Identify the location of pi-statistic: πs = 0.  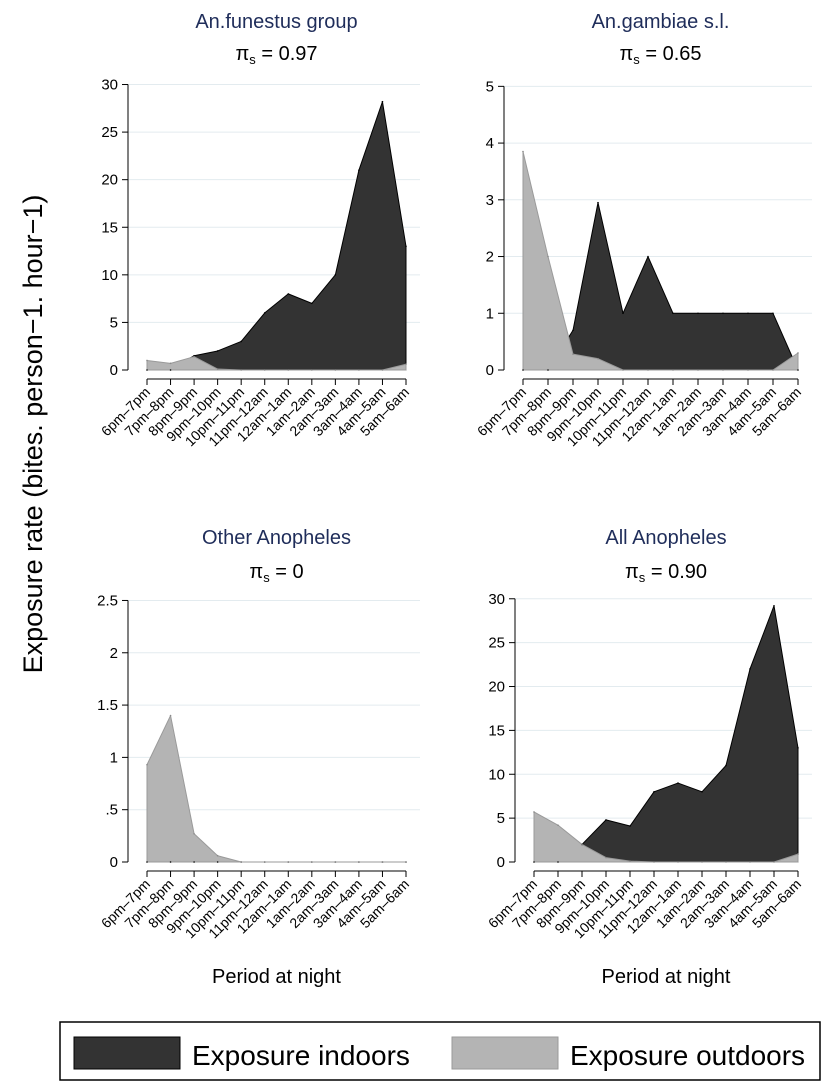
(276, 573).